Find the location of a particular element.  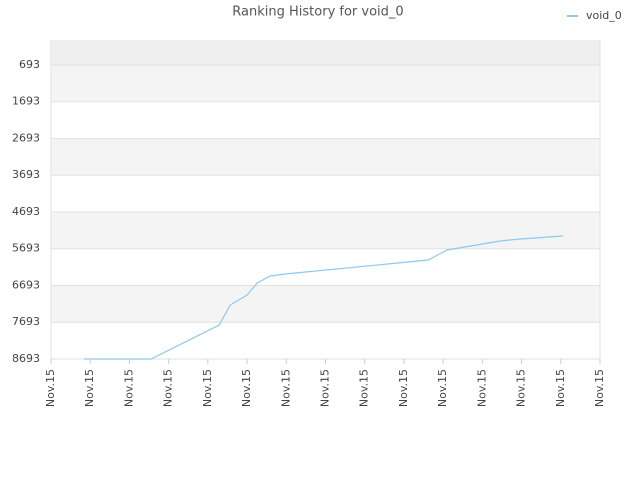

legend-label: void_0 is located at coordinates (604, 15).